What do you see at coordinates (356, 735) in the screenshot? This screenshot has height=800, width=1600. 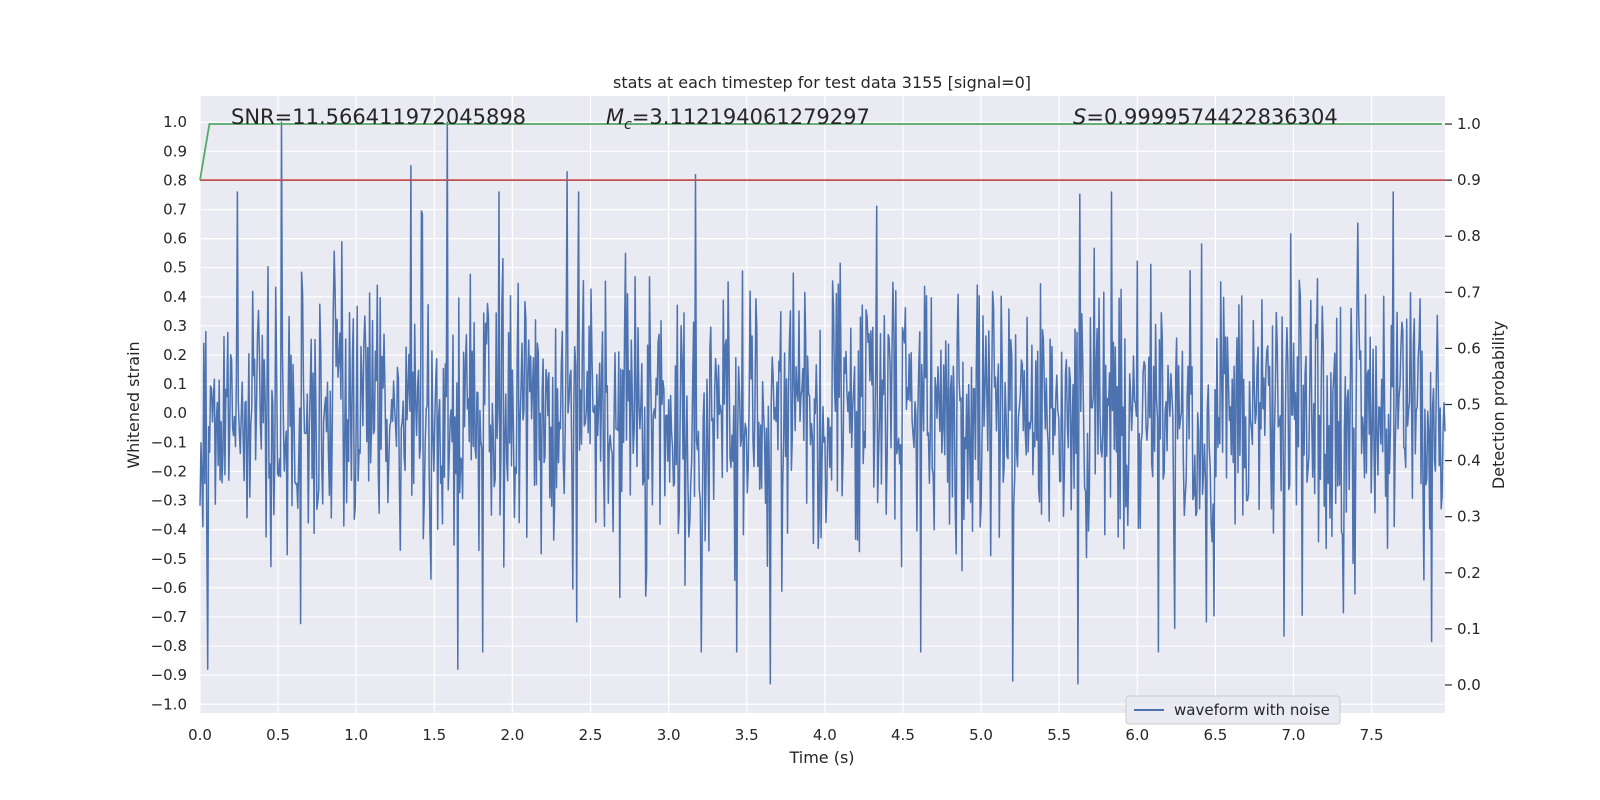 I see `x-tick-label: 1.0` at bounding box center [356, 735].